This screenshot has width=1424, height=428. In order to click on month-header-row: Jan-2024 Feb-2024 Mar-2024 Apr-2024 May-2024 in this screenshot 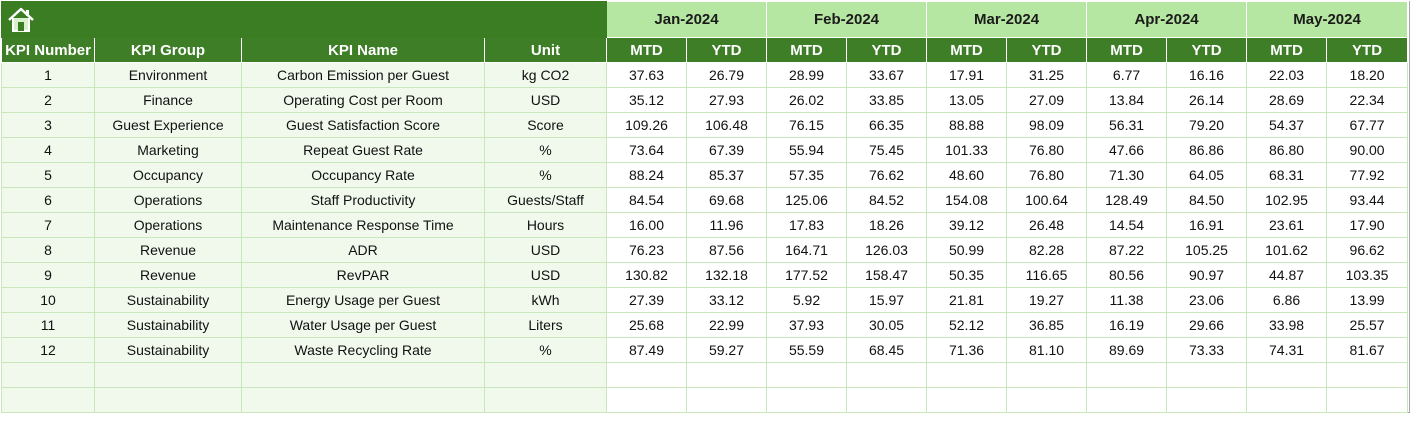, I will do `click(705, 19)`.